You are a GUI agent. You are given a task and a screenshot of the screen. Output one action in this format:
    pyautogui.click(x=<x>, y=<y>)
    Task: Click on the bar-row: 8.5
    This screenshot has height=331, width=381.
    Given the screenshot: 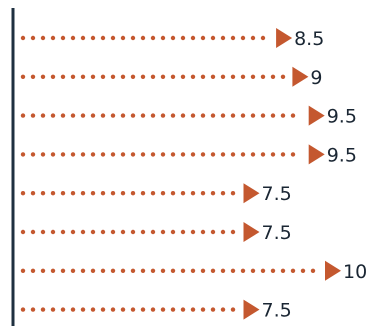 What is the action you would take?
    pyautogui.click(x=172, y=39)
    